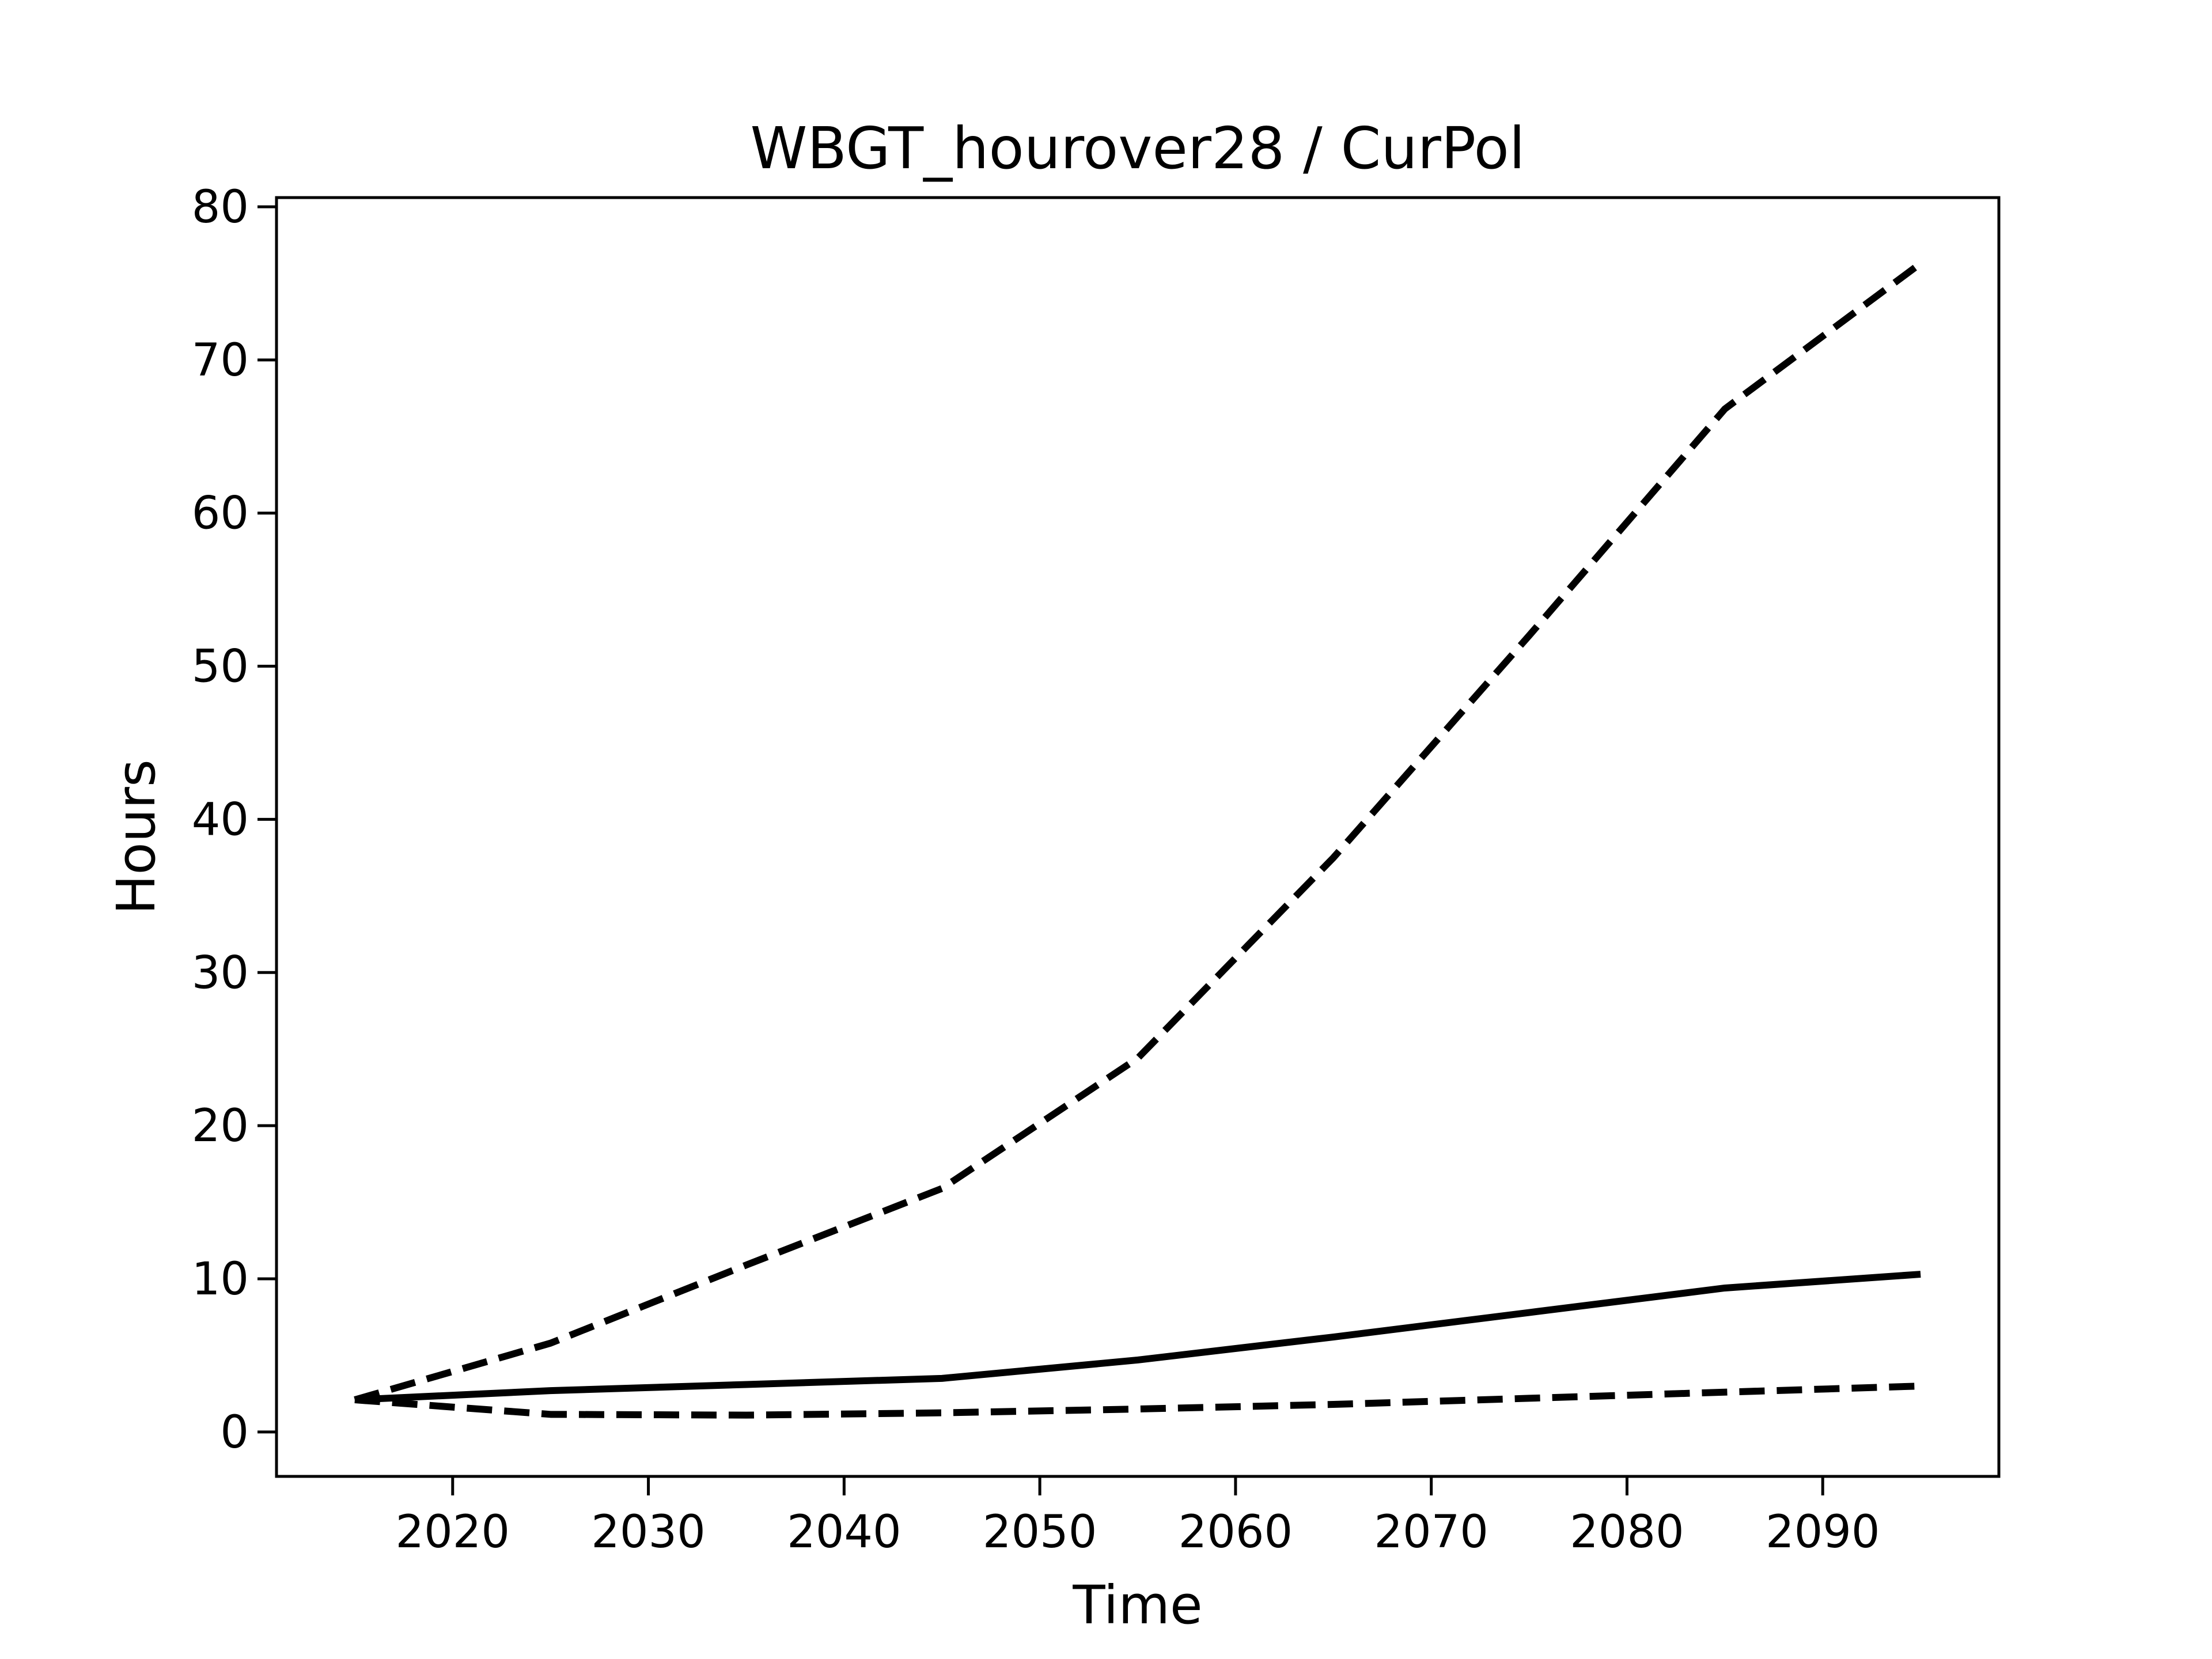 The height and width of the screenshot is (1659, 2212). I want to click on x-tick-label: 2090, so click(1823, 1532).